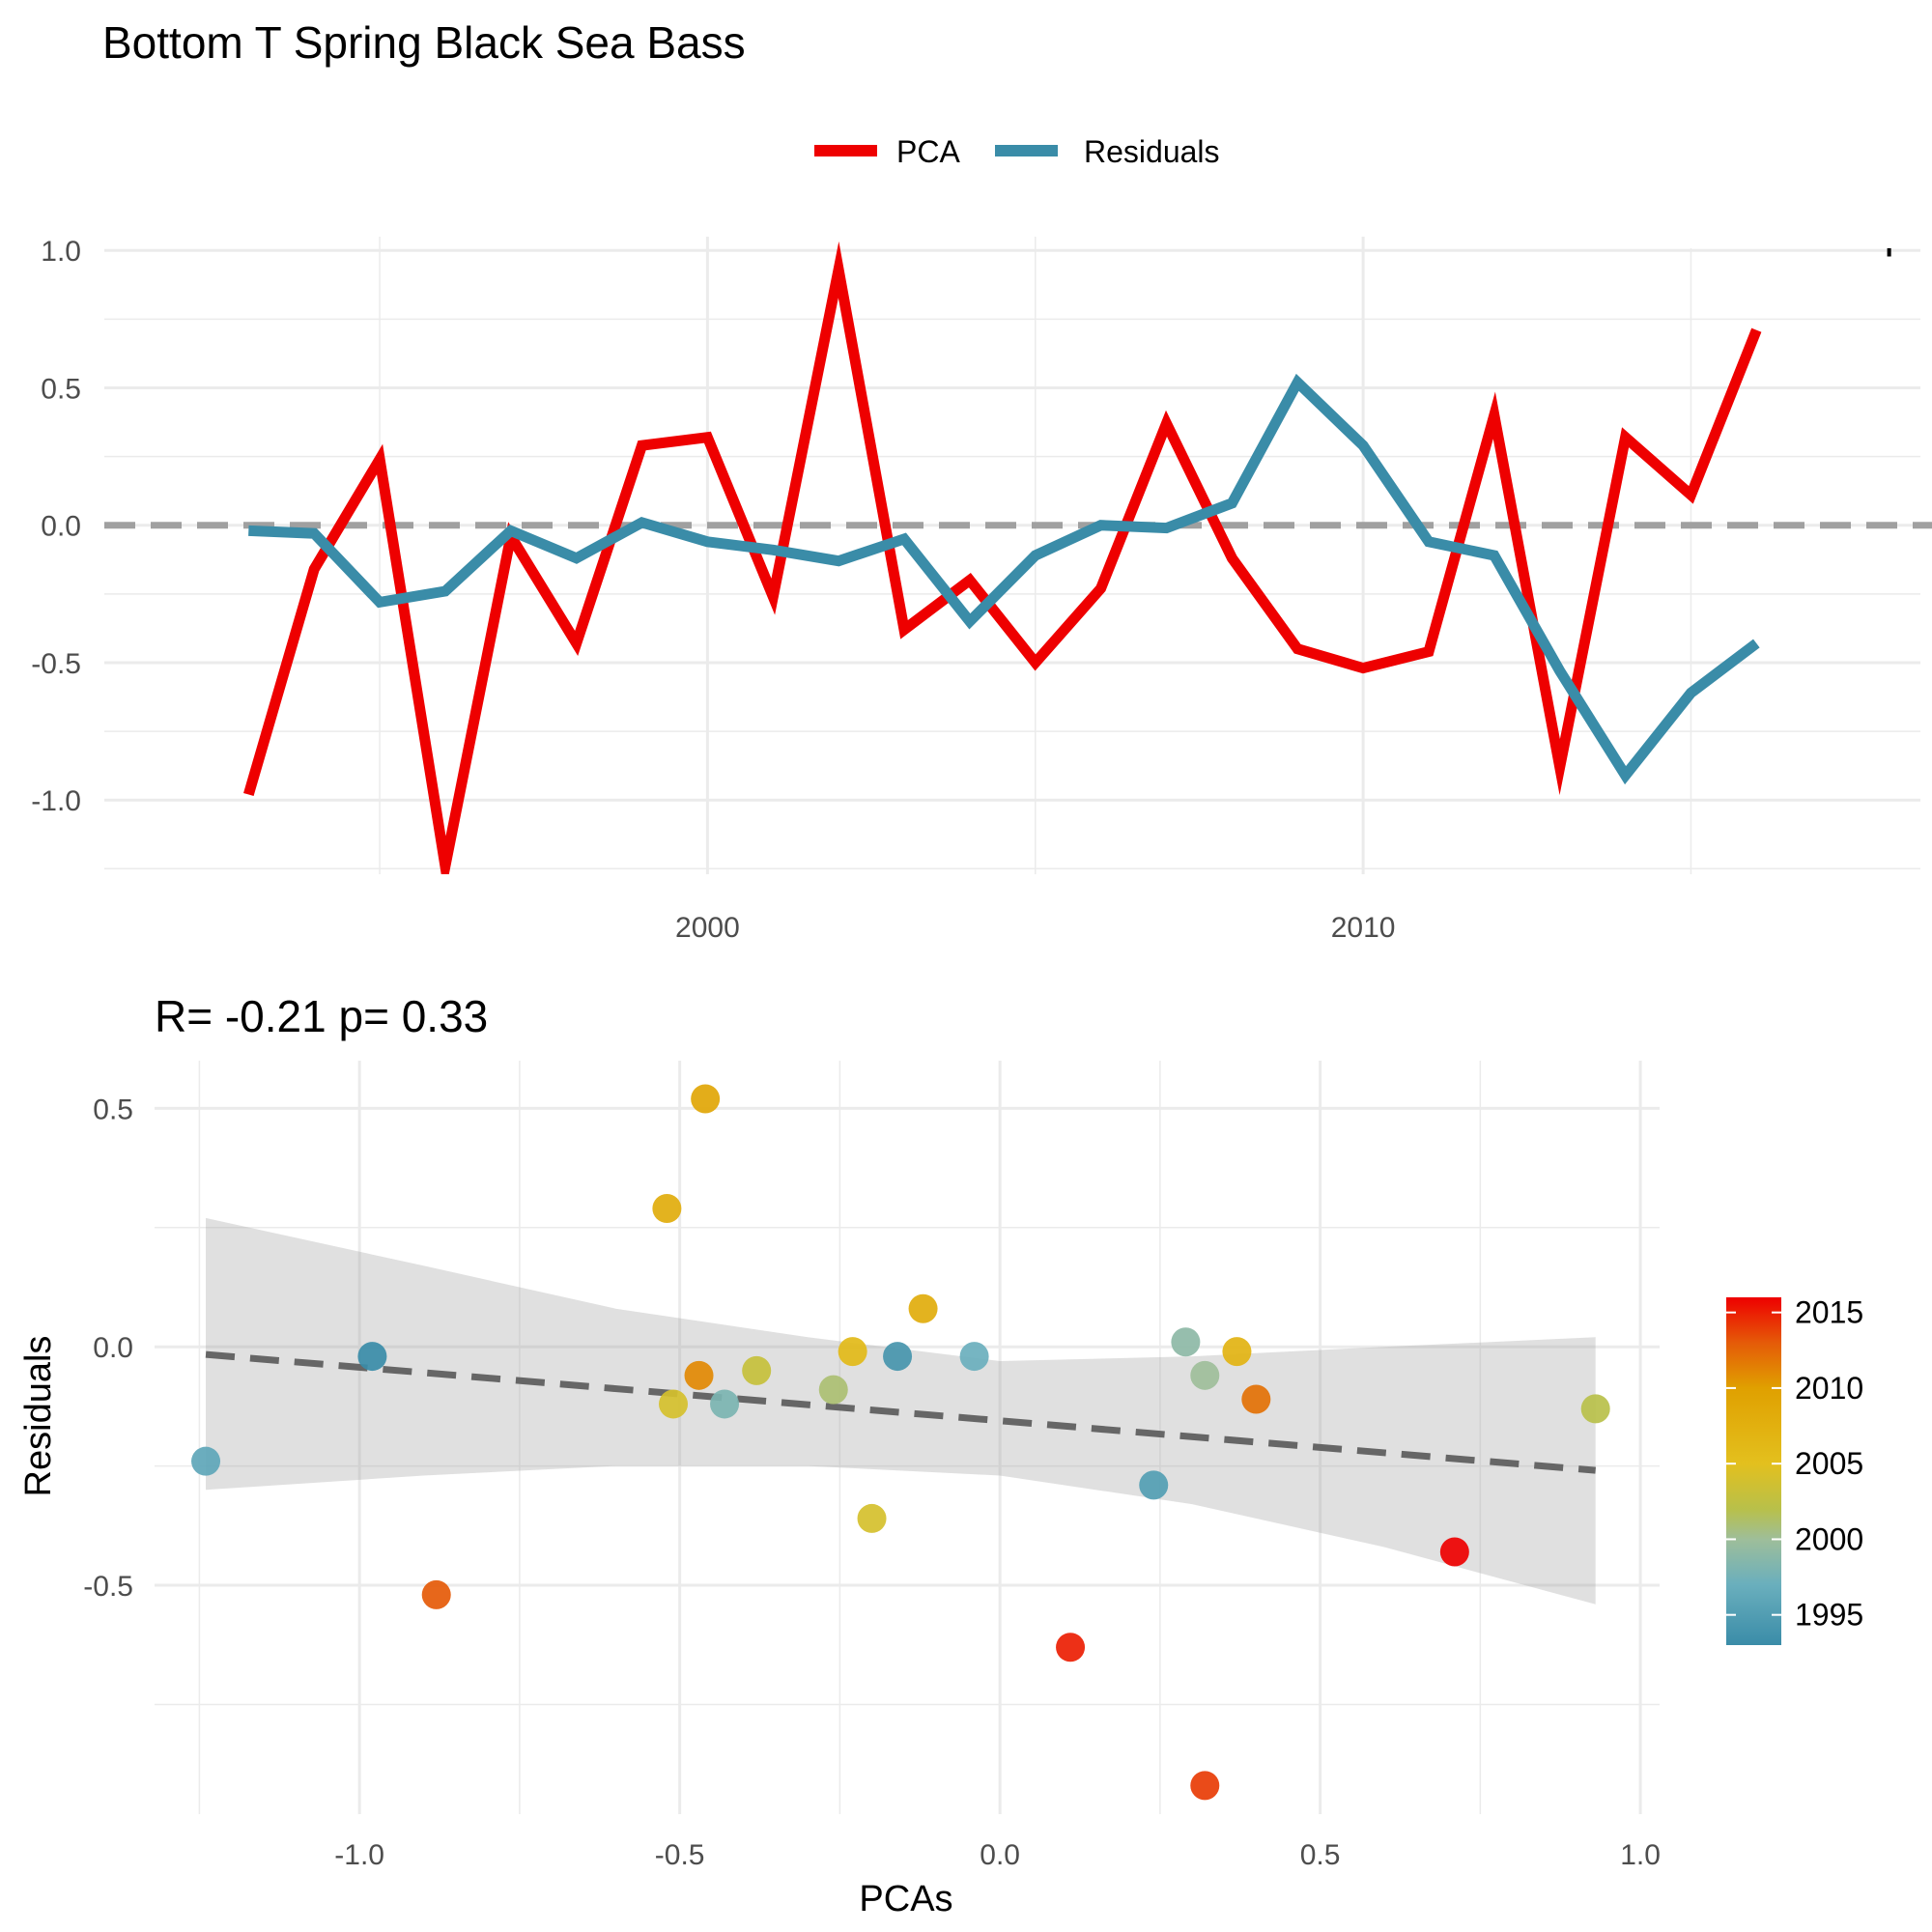 The height and width of the screenshot is (1932, 1932). I want to click on x-tick-label: 2010, so click(1363, 928).